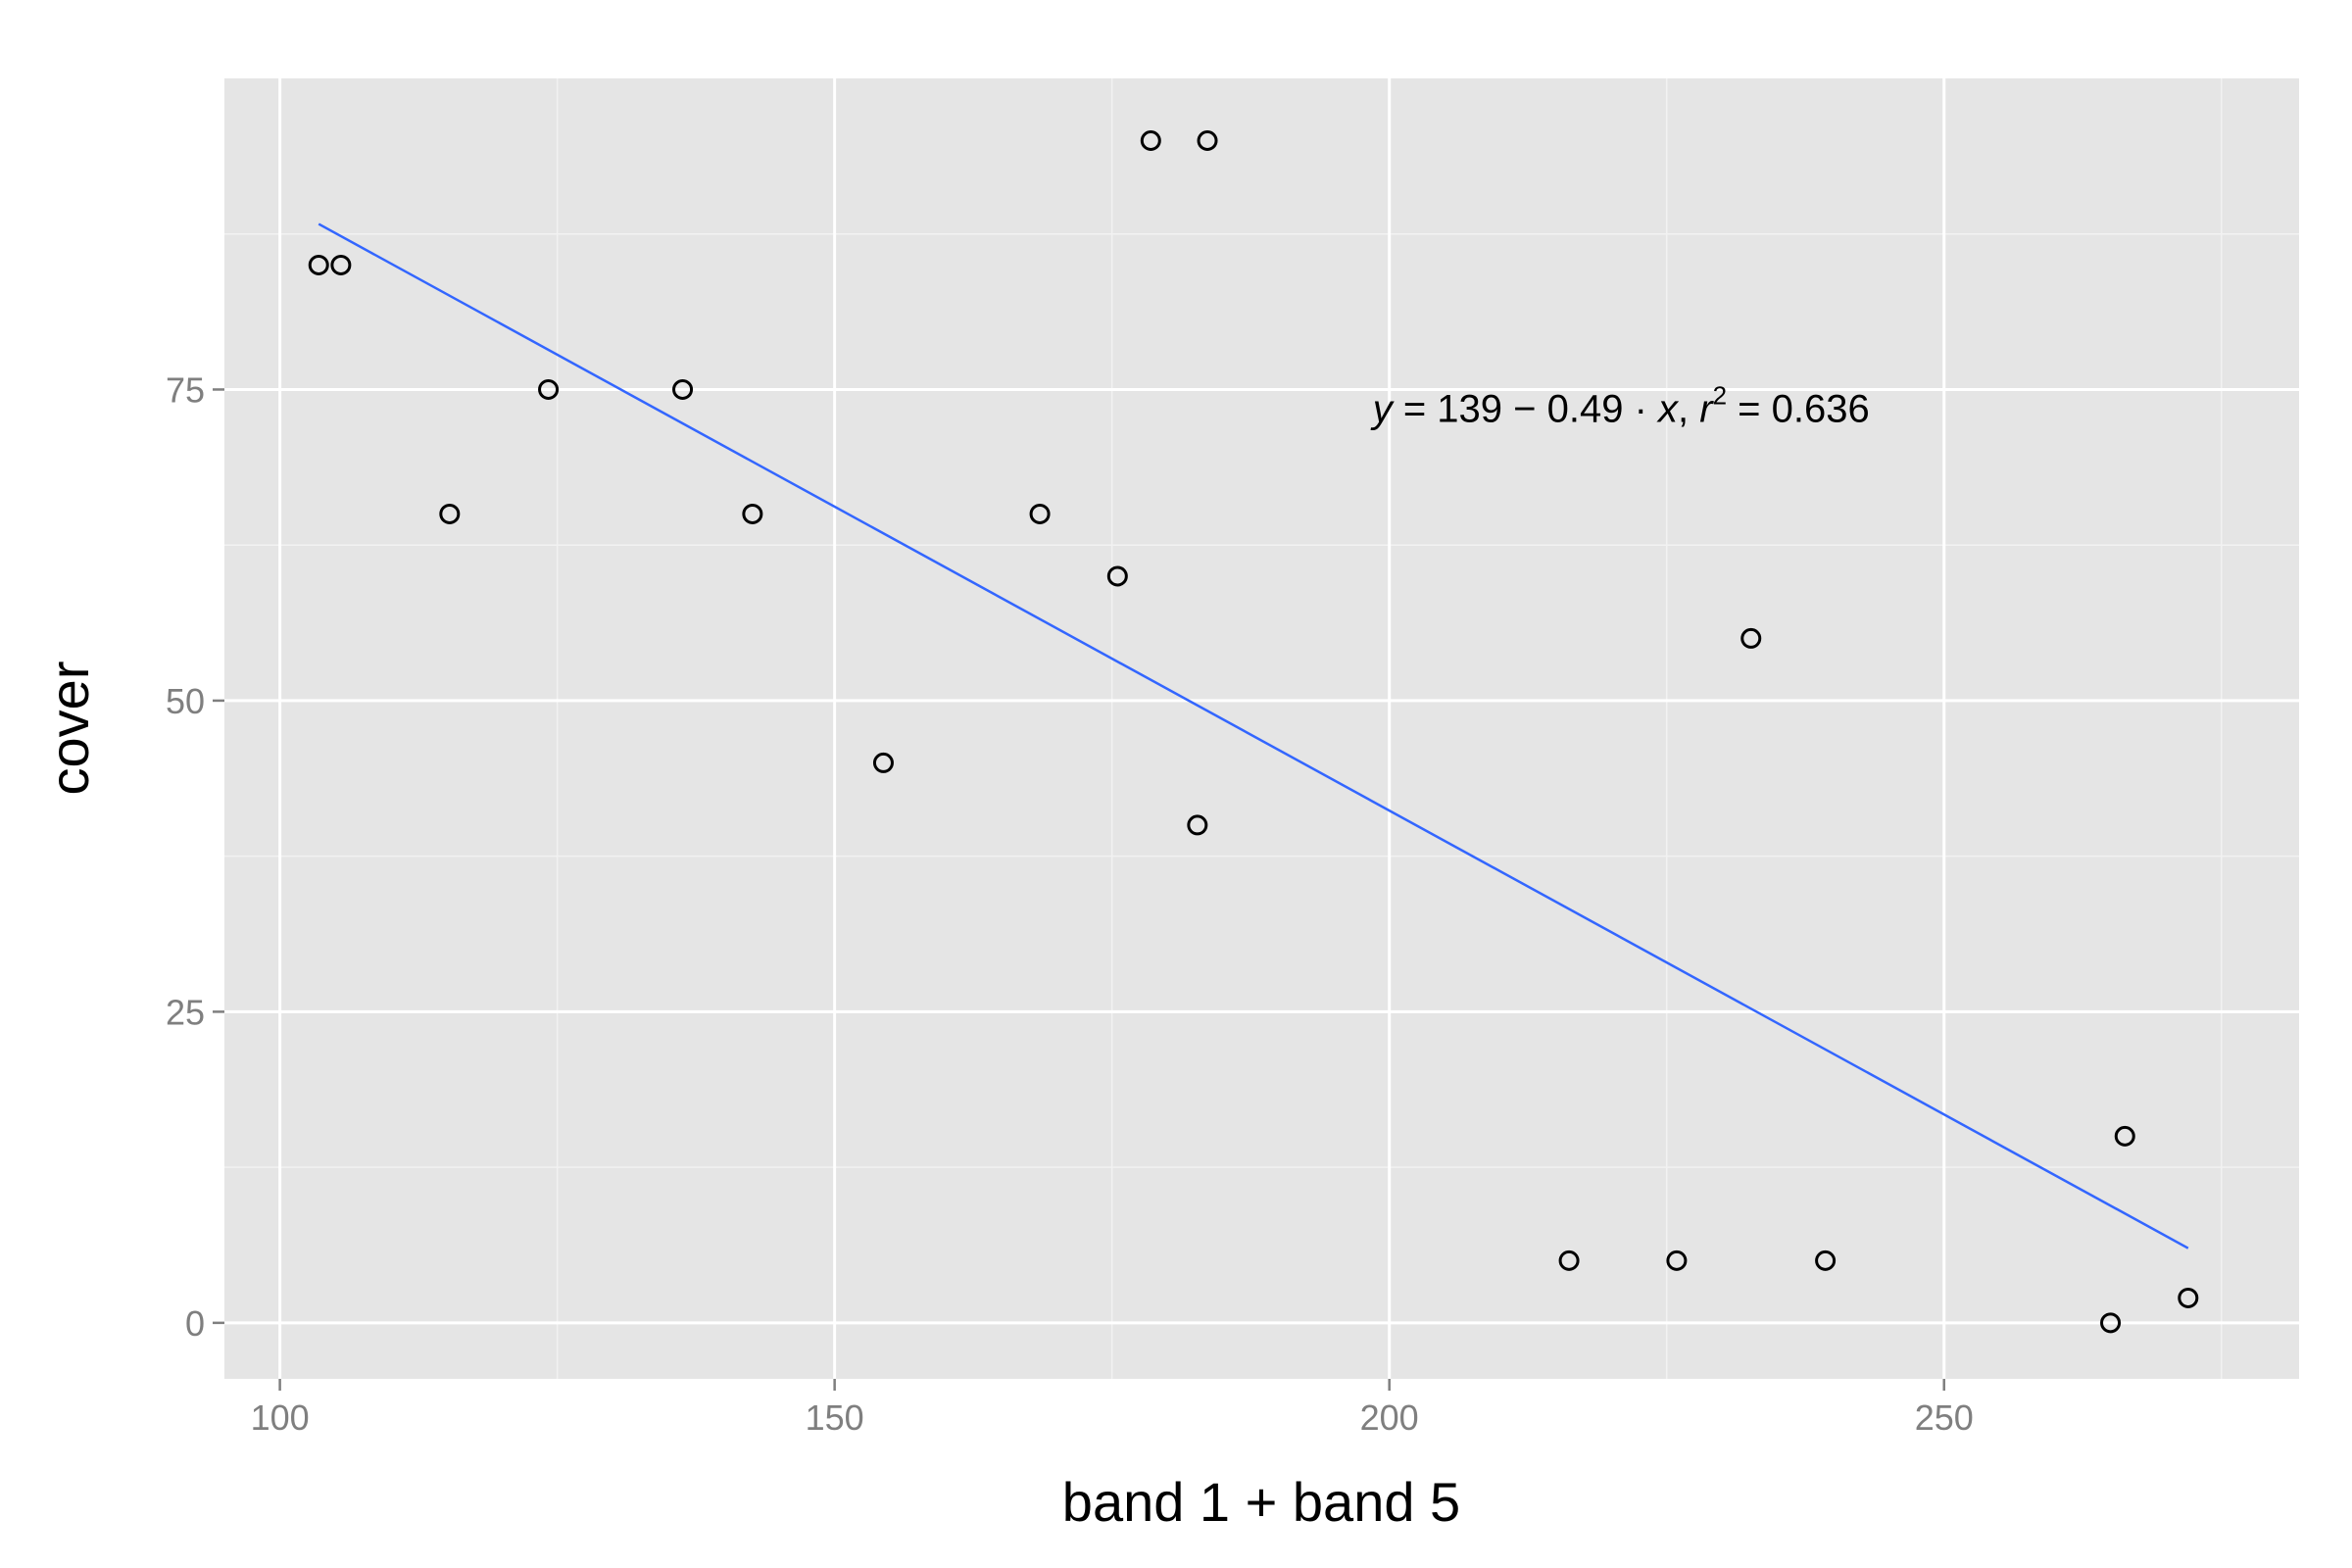 The width and height of the screenshot is (2352, 1568). I want to click on annotation-r-value: = 0.636, so click(1798, 409).